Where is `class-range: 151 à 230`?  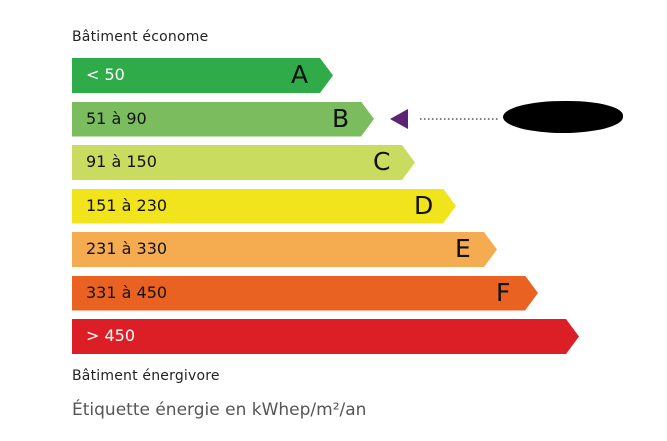
class-range: 151 à 230 is located at coordinates (127, 205).